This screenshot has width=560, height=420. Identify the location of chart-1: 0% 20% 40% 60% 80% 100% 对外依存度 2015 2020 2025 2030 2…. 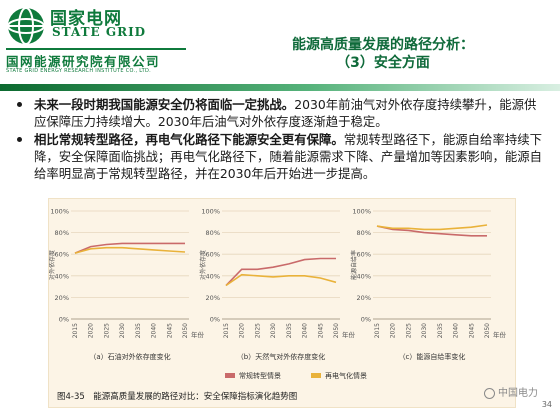
(127, 285).